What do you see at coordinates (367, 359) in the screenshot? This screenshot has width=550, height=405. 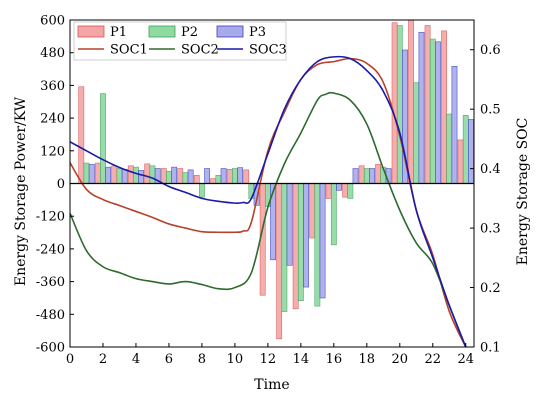 I see `x-tick-label: 18` at bounding box center [367, 359].